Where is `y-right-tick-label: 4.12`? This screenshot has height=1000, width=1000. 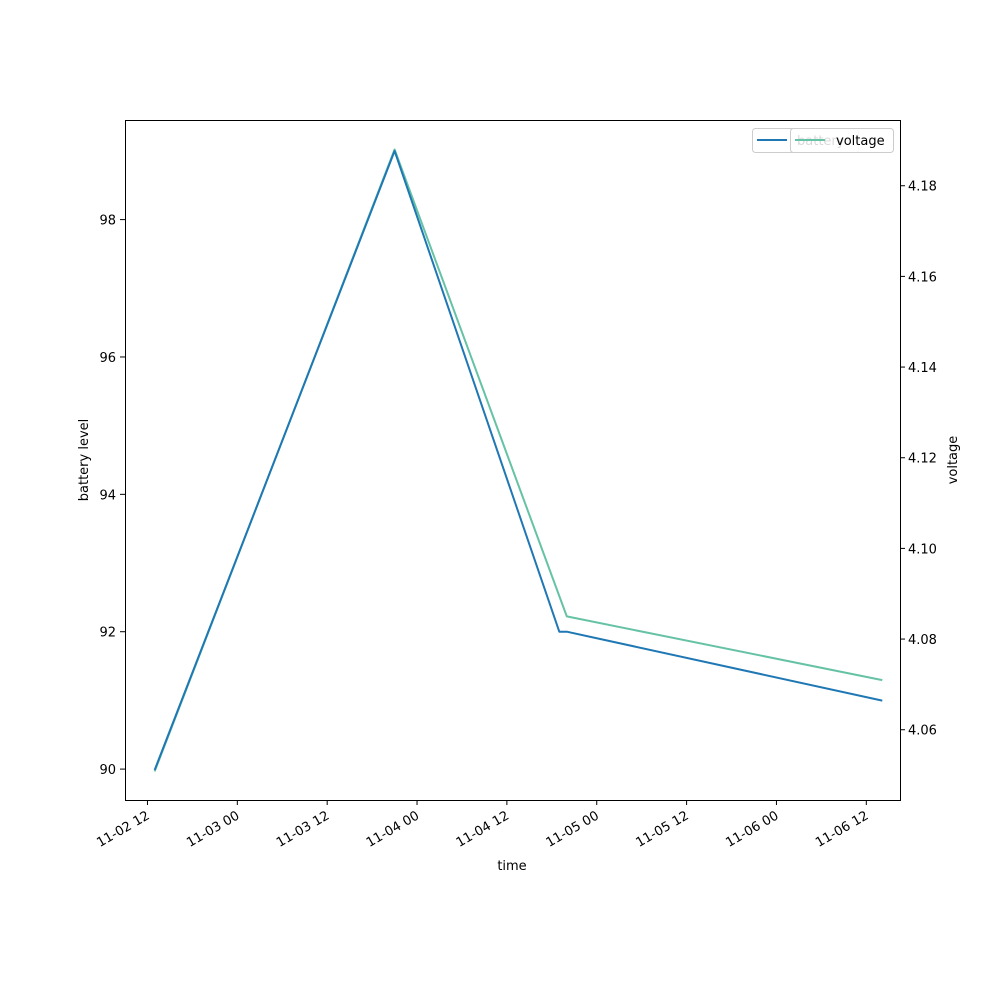 y-right-tick-label: 4.12 is located at coordinates (922, 459).